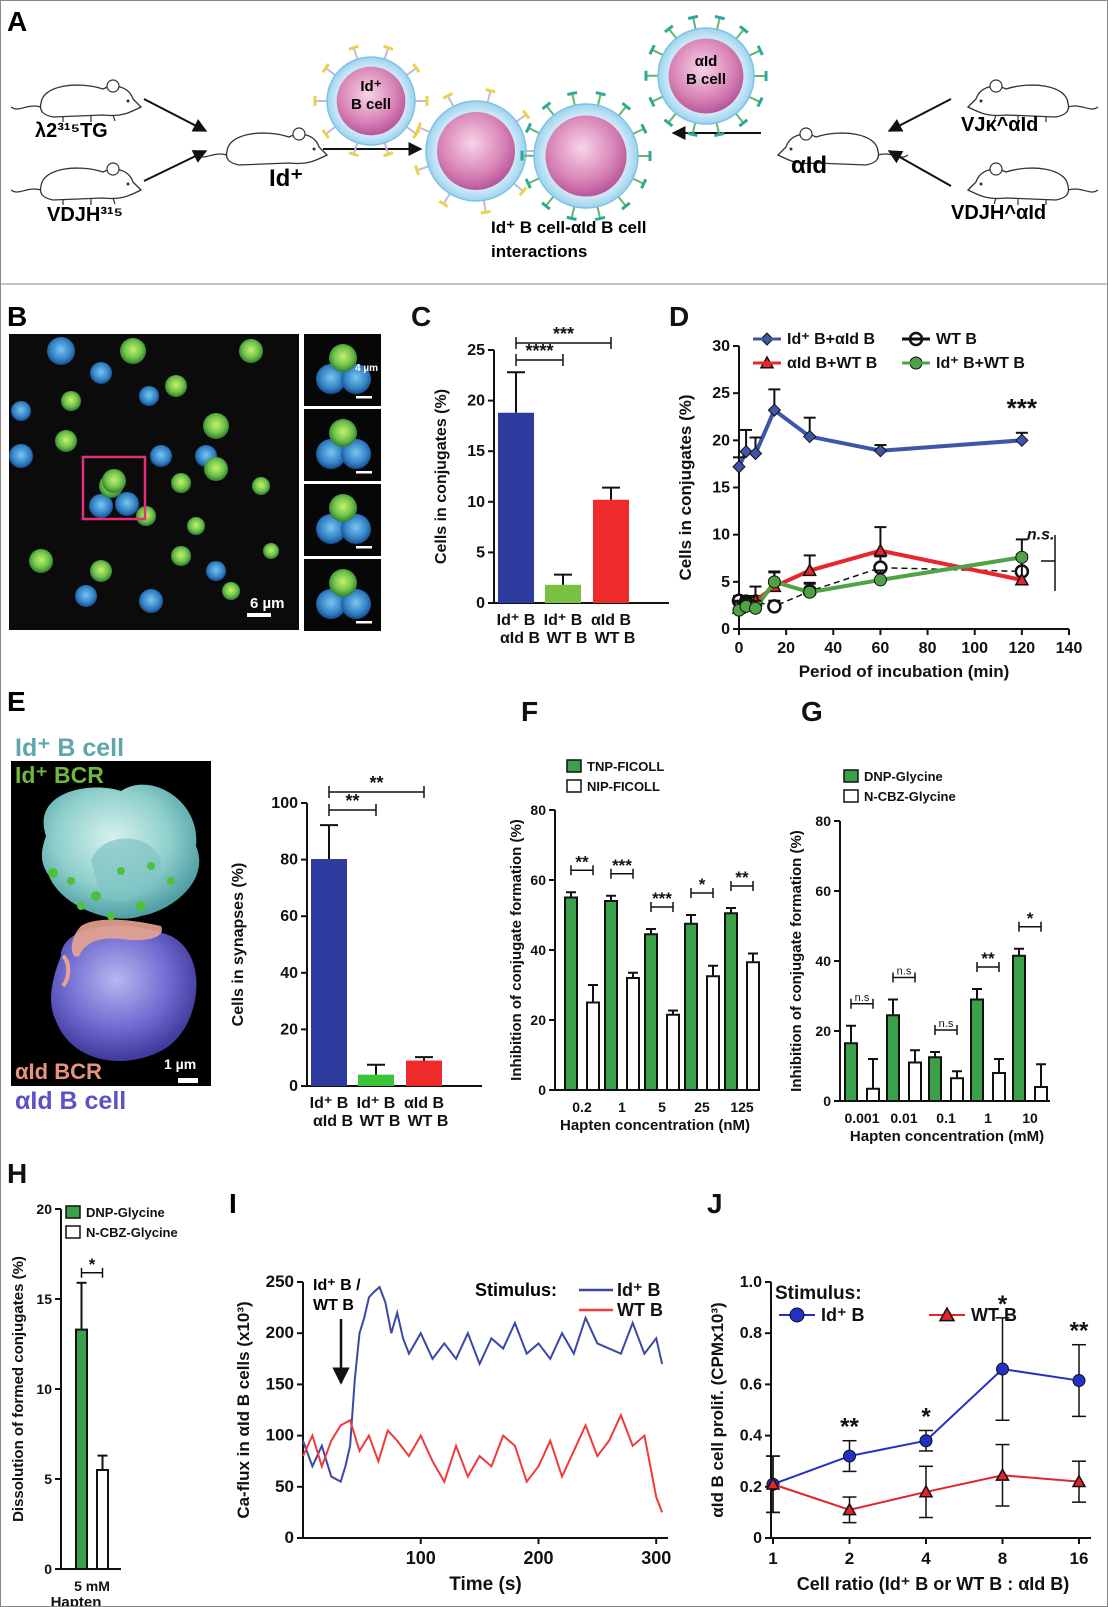  Describe the element at coordinates (175, 115) in the screenshot. I see `arrow-icon` at that location.